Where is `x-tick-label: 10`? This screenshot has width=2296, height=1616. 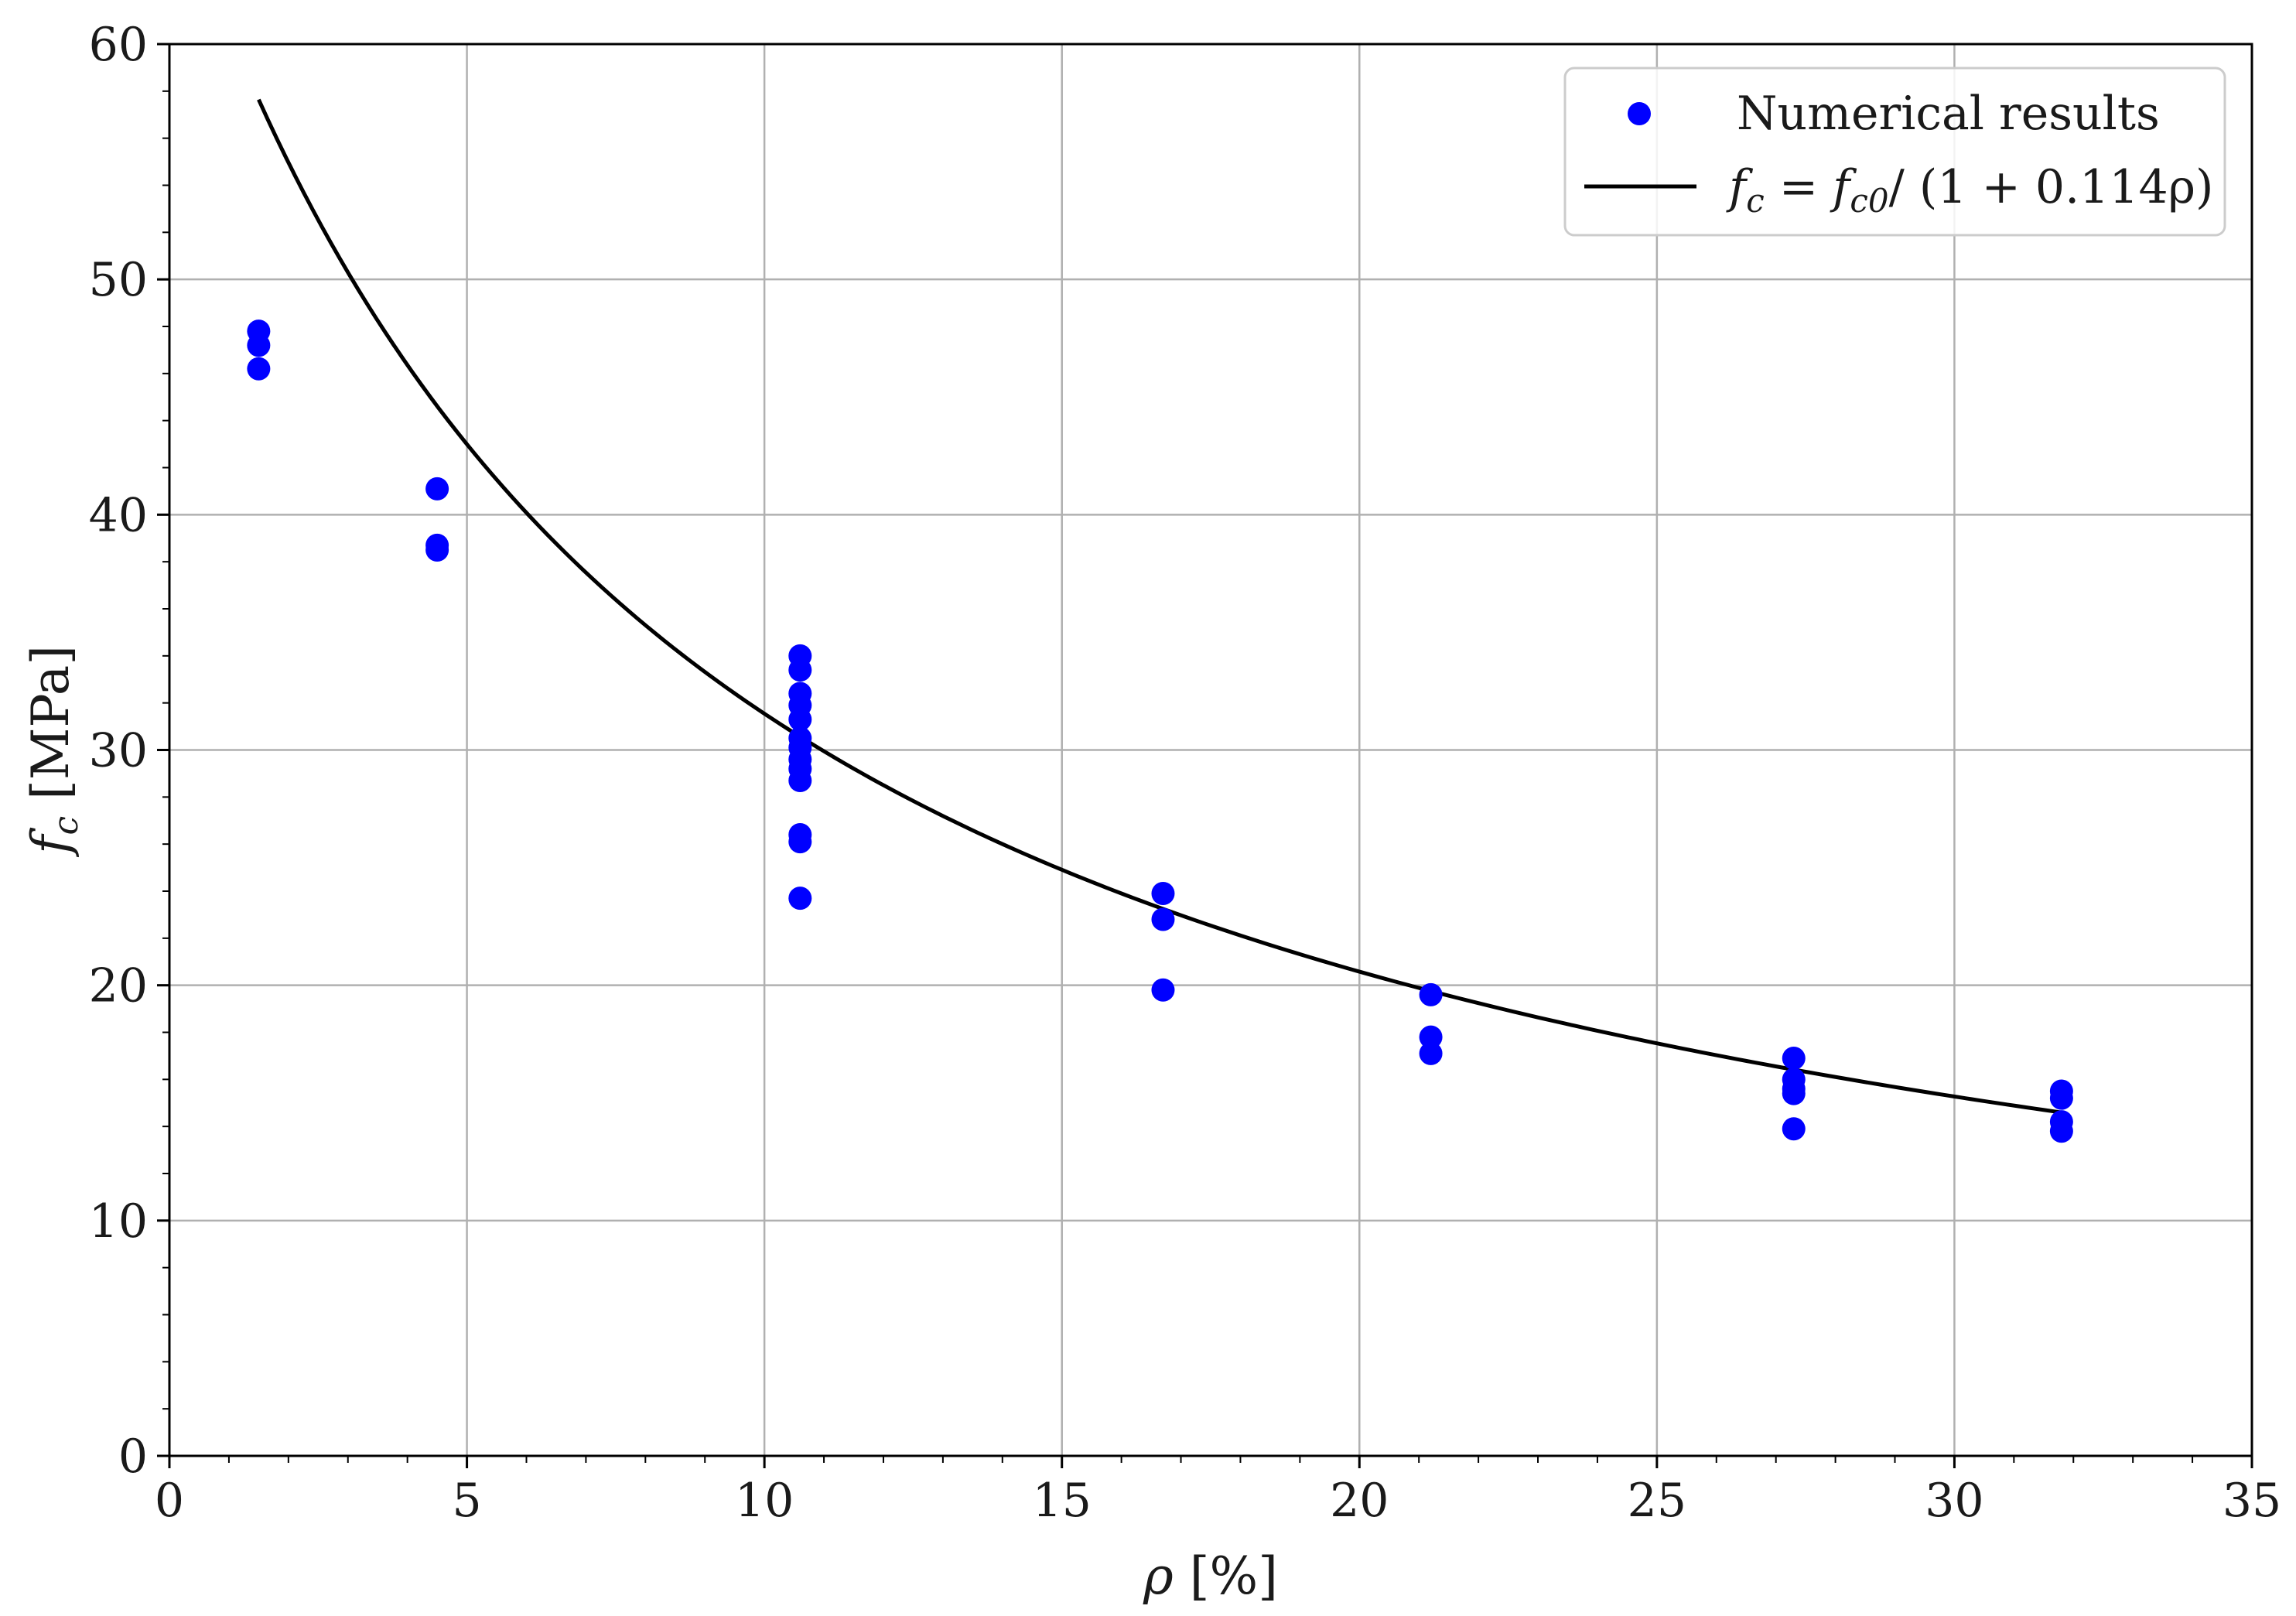
x-tick-label: 10 is located at coordinates (764, 1501).